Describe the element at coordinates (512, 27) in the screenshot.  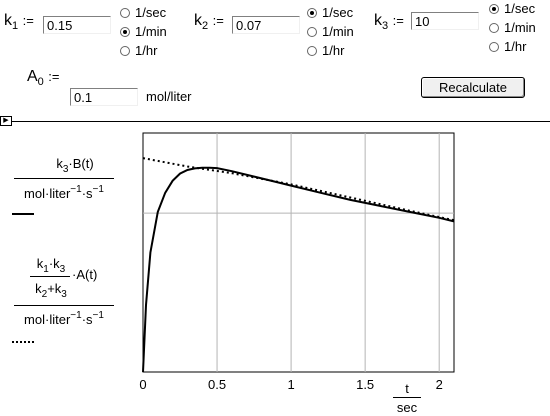
I see `k3-unit-min-radio: 1/min` at that location.